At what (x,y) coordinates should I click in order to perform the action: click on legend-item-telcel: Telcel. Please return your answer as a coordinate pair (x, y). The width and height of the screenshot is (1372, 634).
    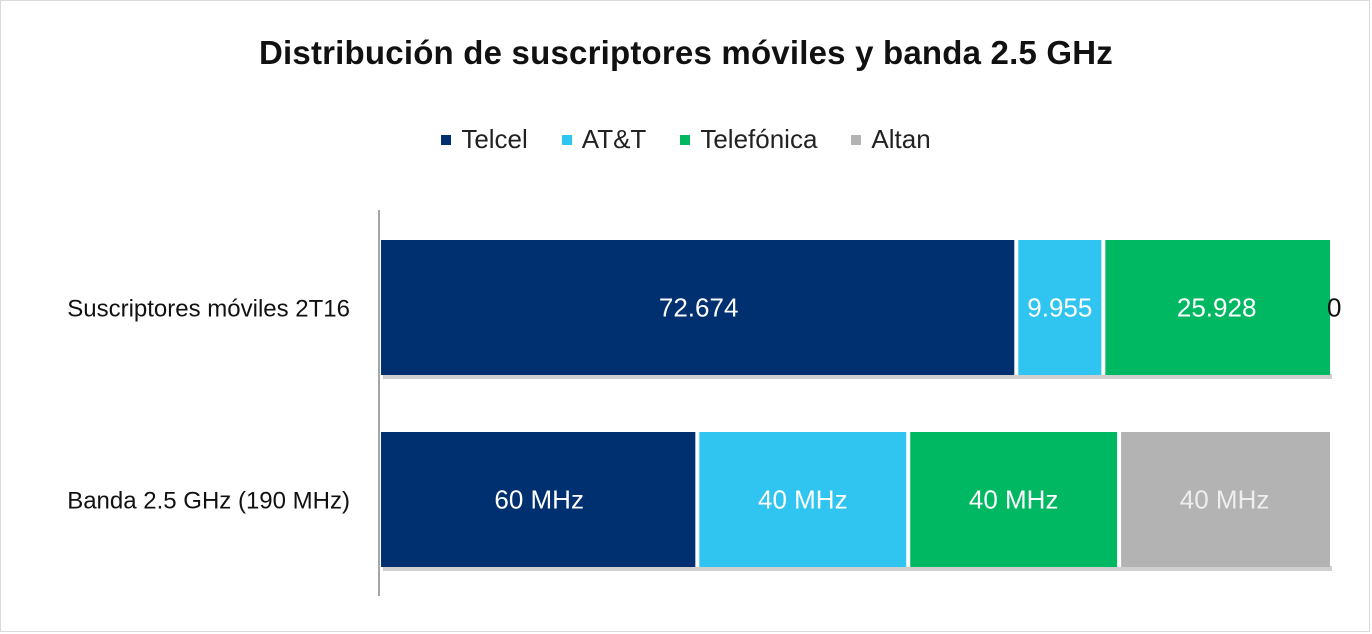
    Looking at the image, I should click on (484, 139).